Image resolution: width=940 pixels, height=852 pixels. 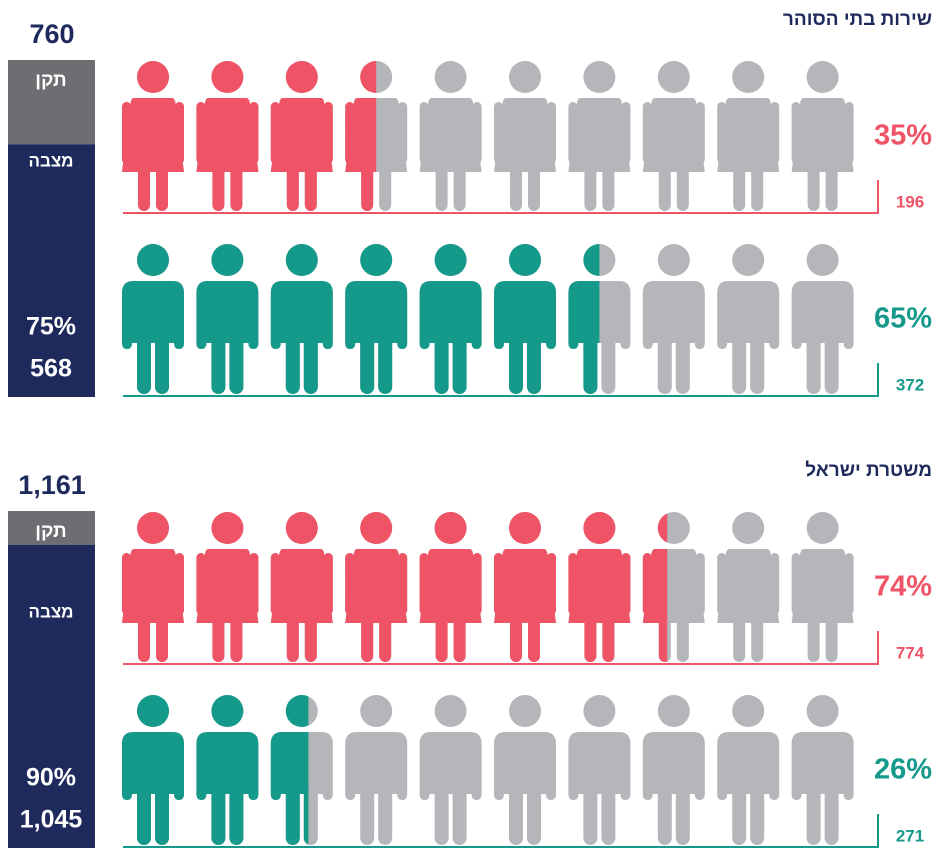 I want to click on staff-count: 1,045, so click(x=51, y=820).